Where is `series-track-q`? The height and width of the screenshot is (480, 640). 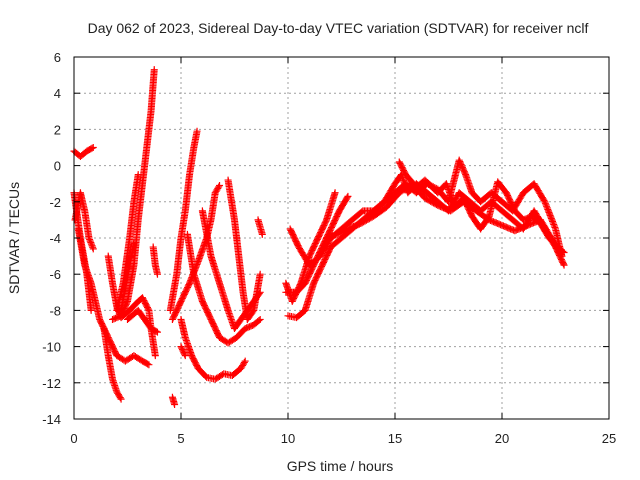
series-track-q is located at coordinates (223, 288).